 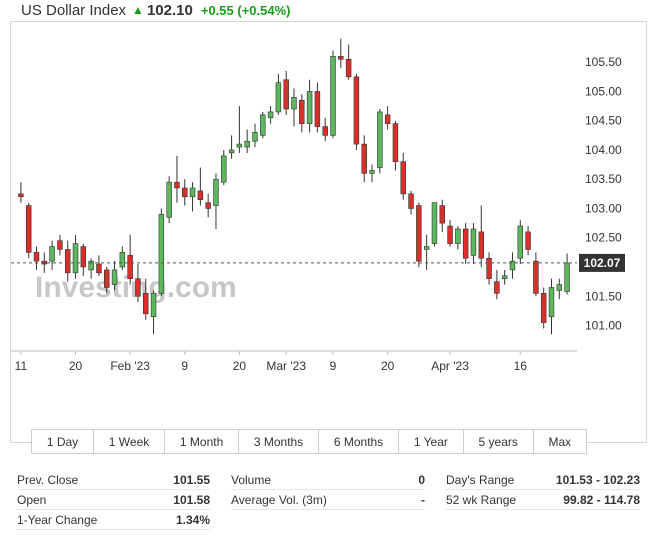 What do you see at coordinates (601, 499) in the screenshot?
I see `stat-value: 99.82 - 114.78` at bounding box center [601, 499].